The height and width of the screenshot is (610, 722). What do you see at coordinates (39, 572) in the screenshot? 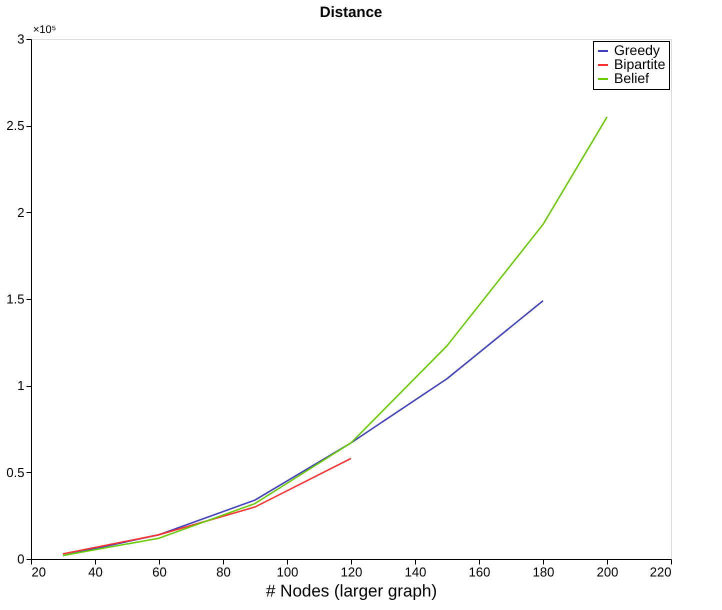
I see `x-tick-label: 20` at bounding box center [39, 572].